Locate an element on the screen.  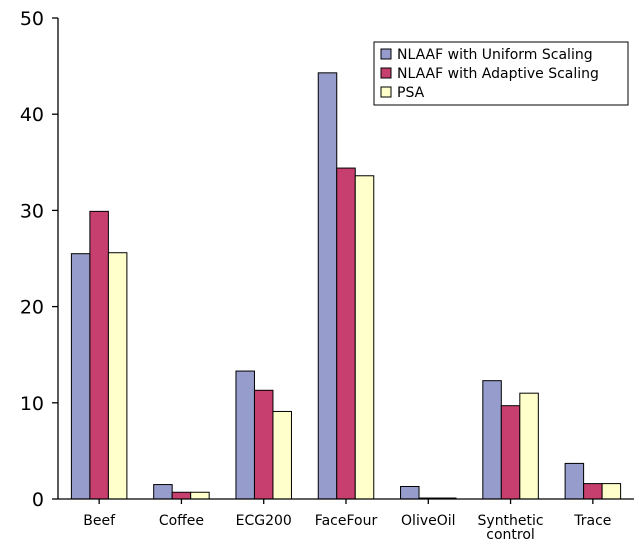
x-tick-label: Trace is located at coordinates (592, 521).